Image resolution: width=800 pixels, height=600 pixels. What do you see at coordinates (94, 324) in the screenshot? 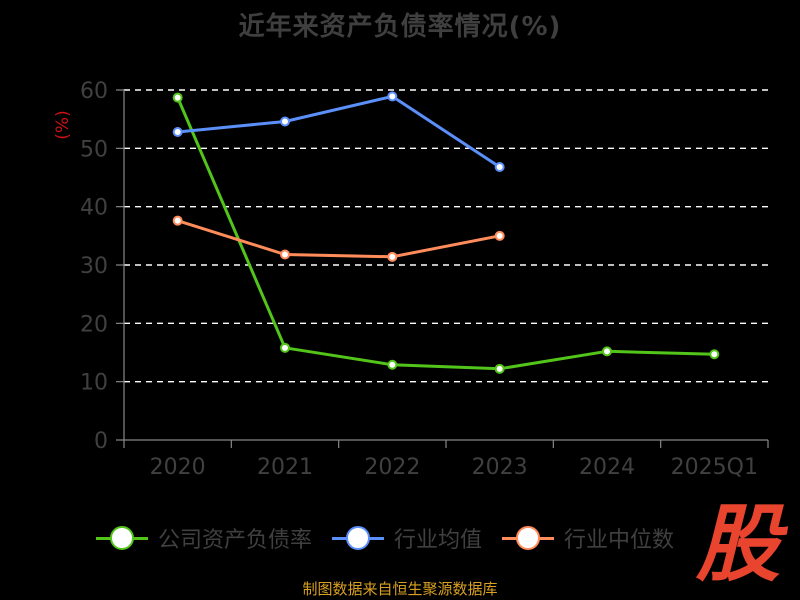
I see `y-tick-label: 20` at bounding box center [94, 324].